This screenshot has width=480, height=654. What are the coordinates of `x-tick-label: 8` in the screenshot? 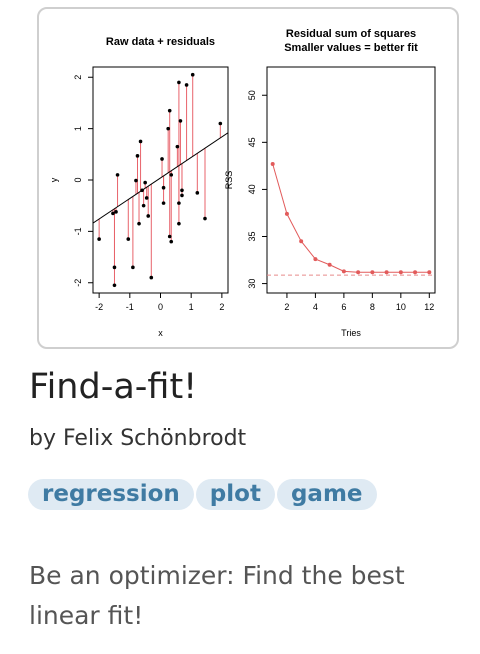 It's located at (372, 307).